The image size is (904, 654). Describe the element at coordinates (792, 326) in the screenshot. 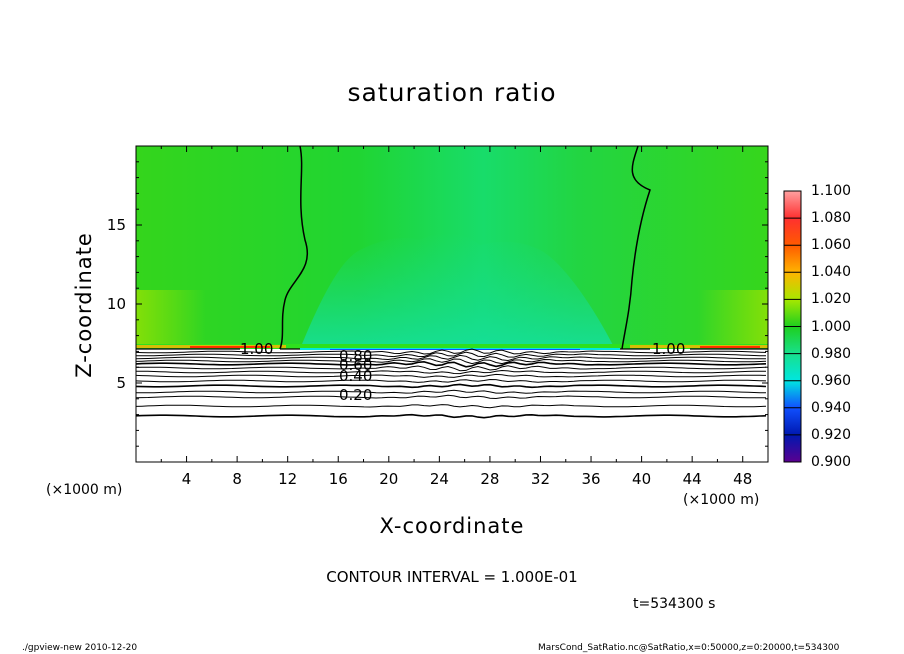

I see `colorbar-frame` at that location.